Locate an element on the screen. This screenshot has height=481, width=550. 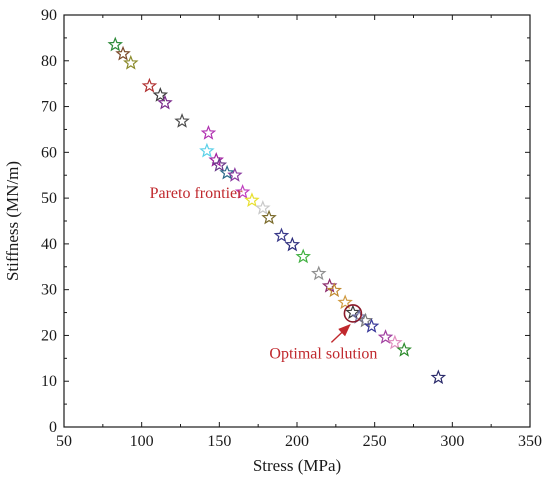
x-tick-label: 100 is located at coordinates (142, 441).